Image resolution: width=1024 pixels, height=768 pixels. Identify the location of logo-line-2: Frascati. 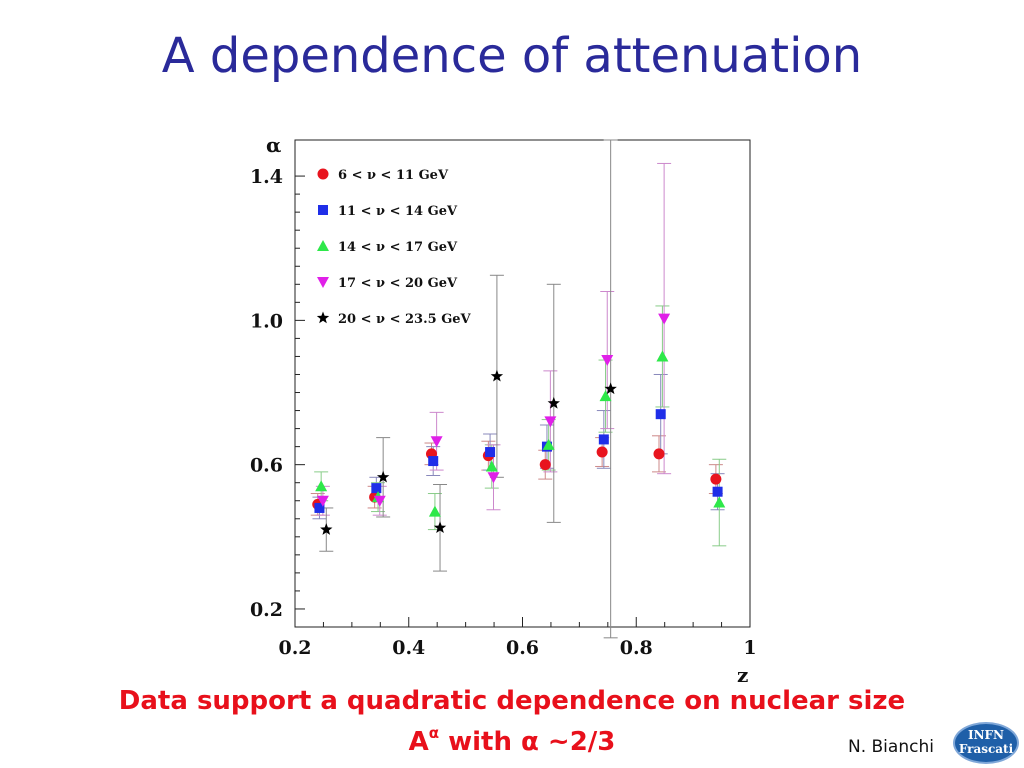
(986, 749).